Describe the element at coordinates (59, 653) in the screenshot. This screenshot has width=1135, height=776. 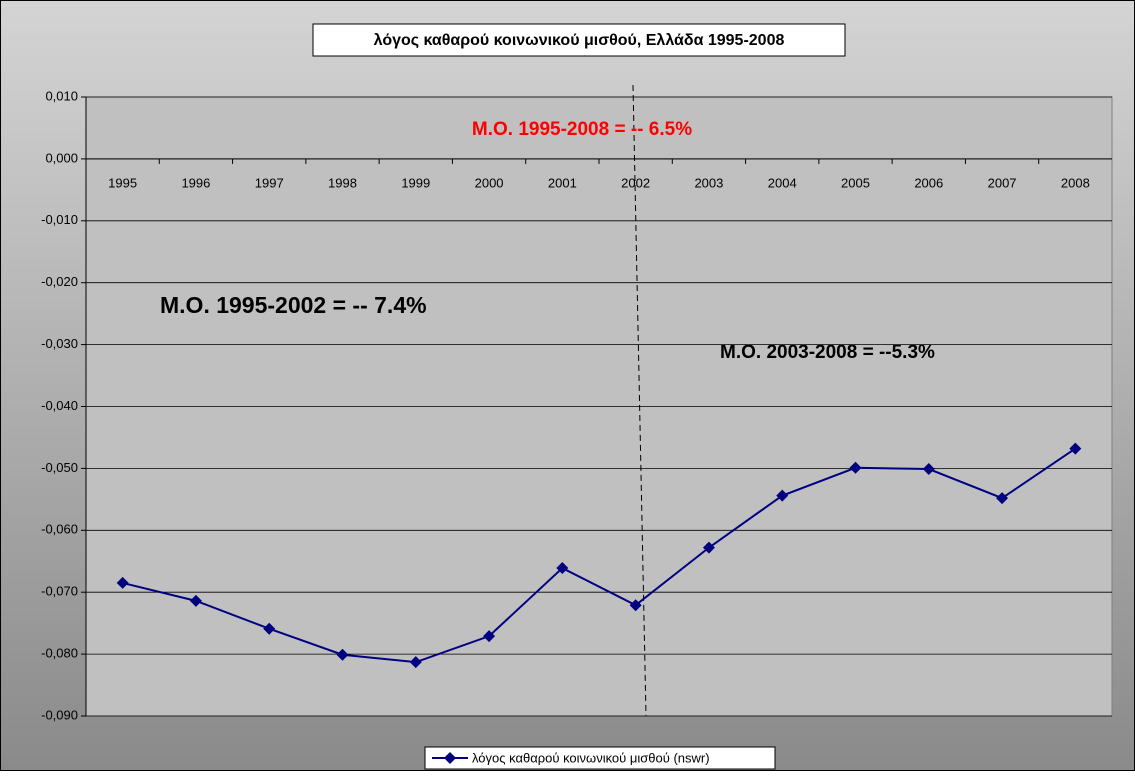
I see `y-tick-label: -0,080` at that location.